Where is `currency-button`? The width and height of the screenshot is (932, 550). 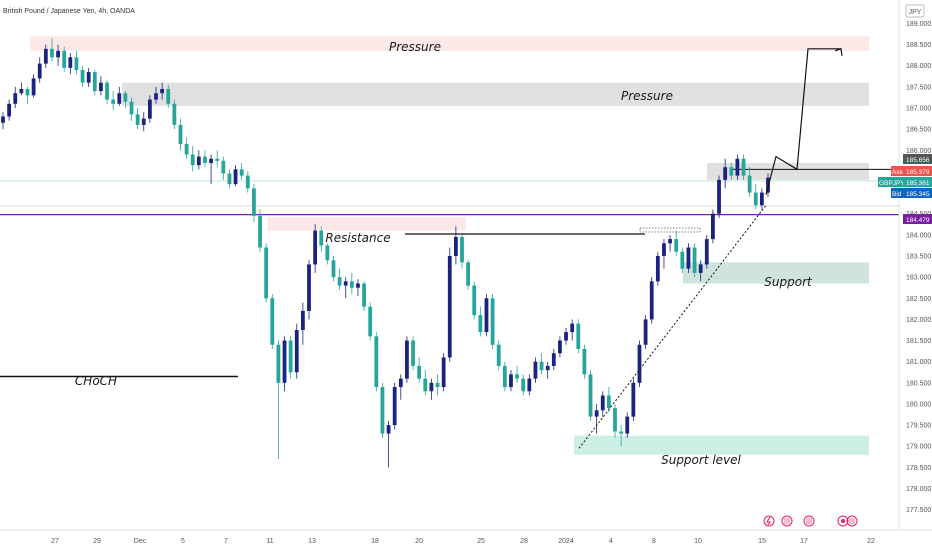 currency-button is located at coordinates (915, 11).